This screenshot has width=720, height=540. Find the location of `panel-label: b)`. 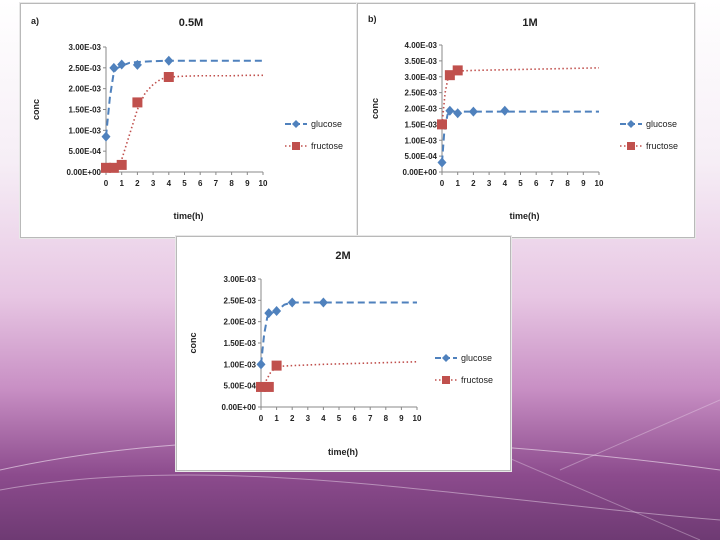

panel-label: b) is located at coordinates (372, 19).